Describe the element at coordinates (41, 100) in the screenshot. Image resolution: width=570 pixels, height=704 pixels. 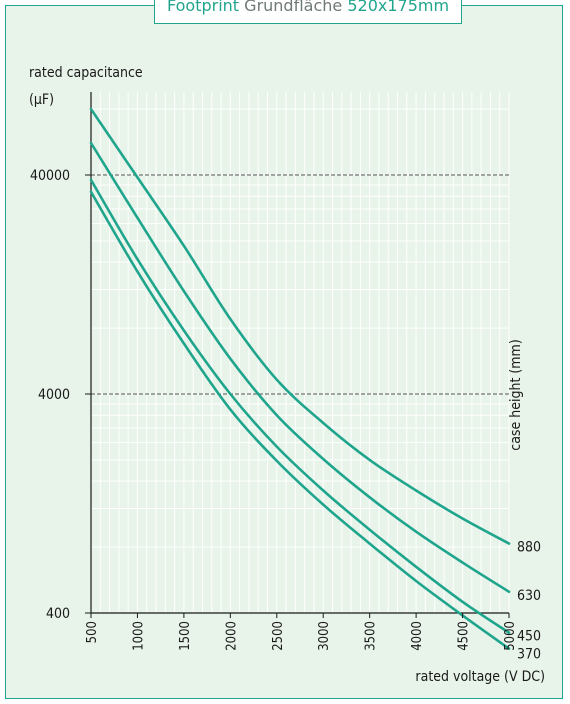
I see `y-axis-label-line2: (µF)` at that location.